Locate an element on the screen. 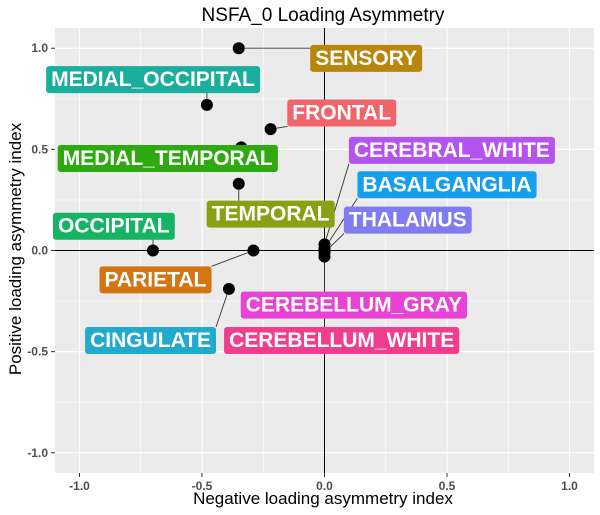  point-label-text: MEDIAL_OCCIPITAL is located at coordinates (153, 79).